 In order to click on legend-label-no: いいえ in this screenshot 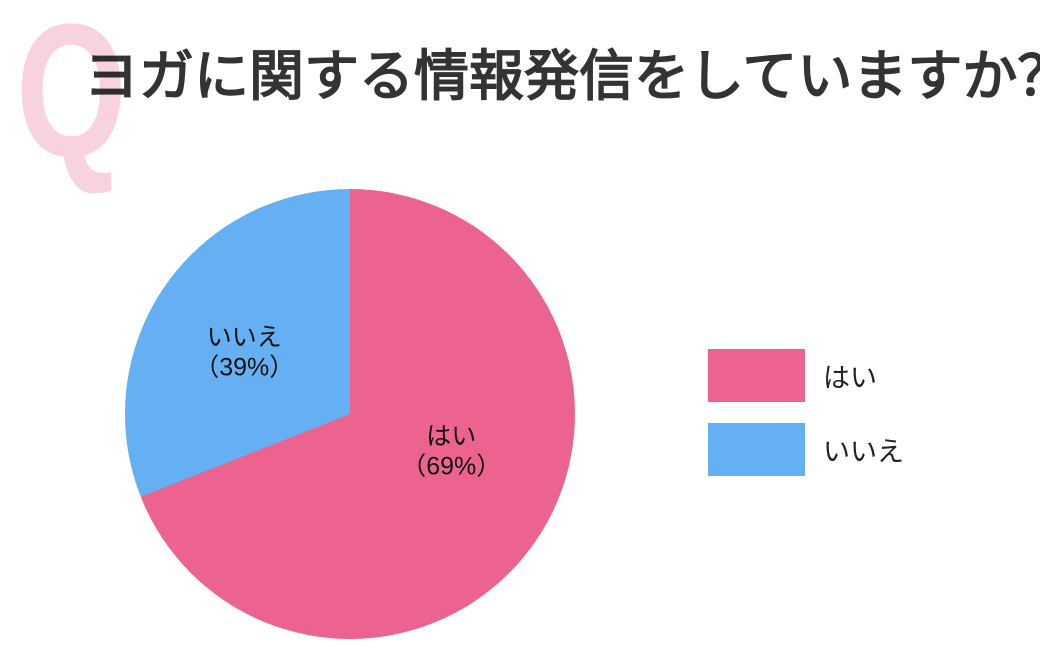, I will do `click(863, 452)`.